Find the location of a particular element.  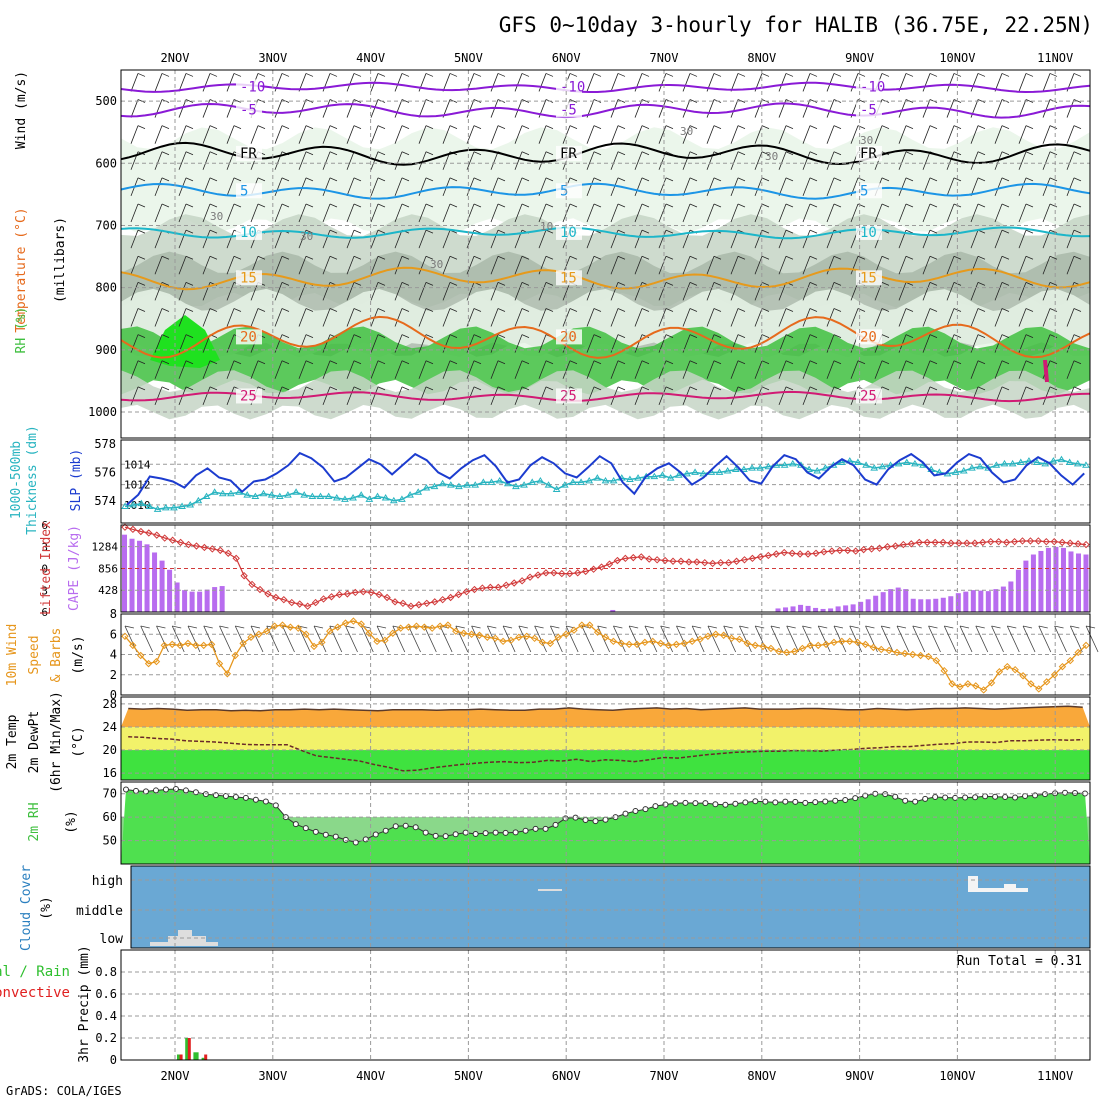

slp-tick-label: 1012 is located at coordinates (137, 485).